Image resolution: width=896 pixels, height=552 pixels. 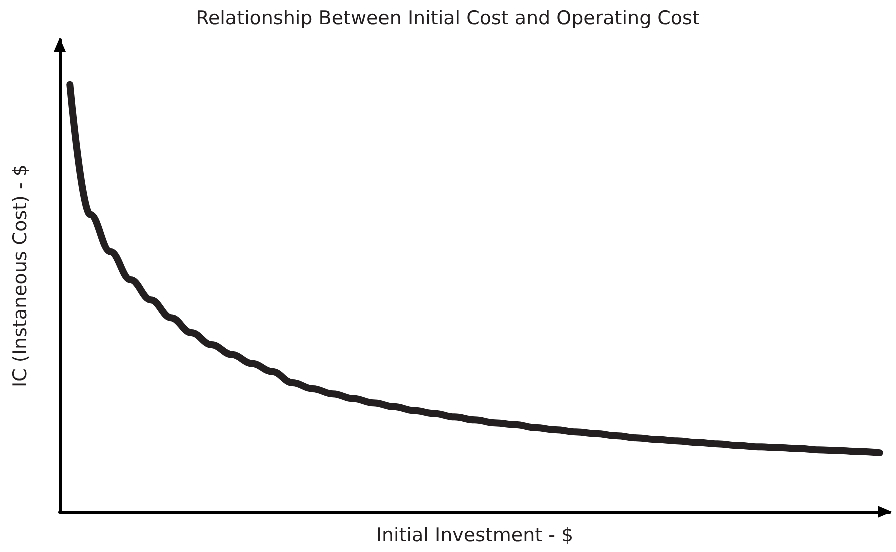 I want to click on chart-title: Relationship Between Initial Cost and Operating Cost, so click(x=448, y=19).